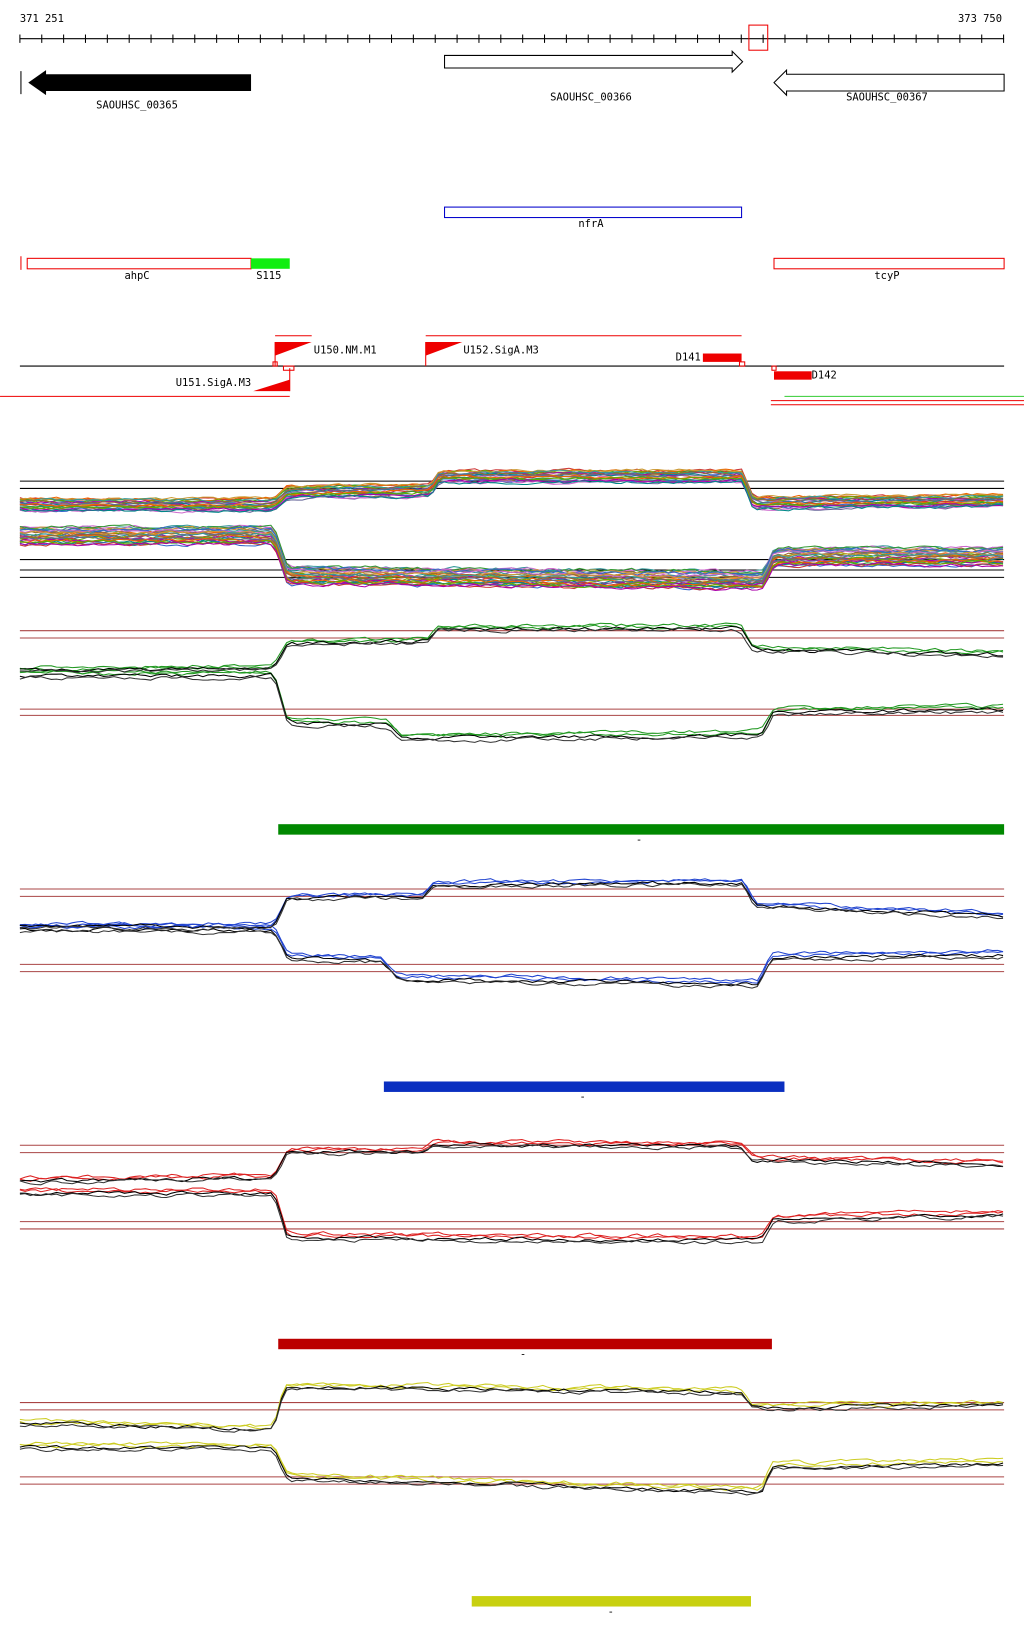 The width and height of the screenshot is (1024, 1640). Describe the element at coordinates (886, 276) in the screenshot. I see `annotation-label: tcyP` at that location.